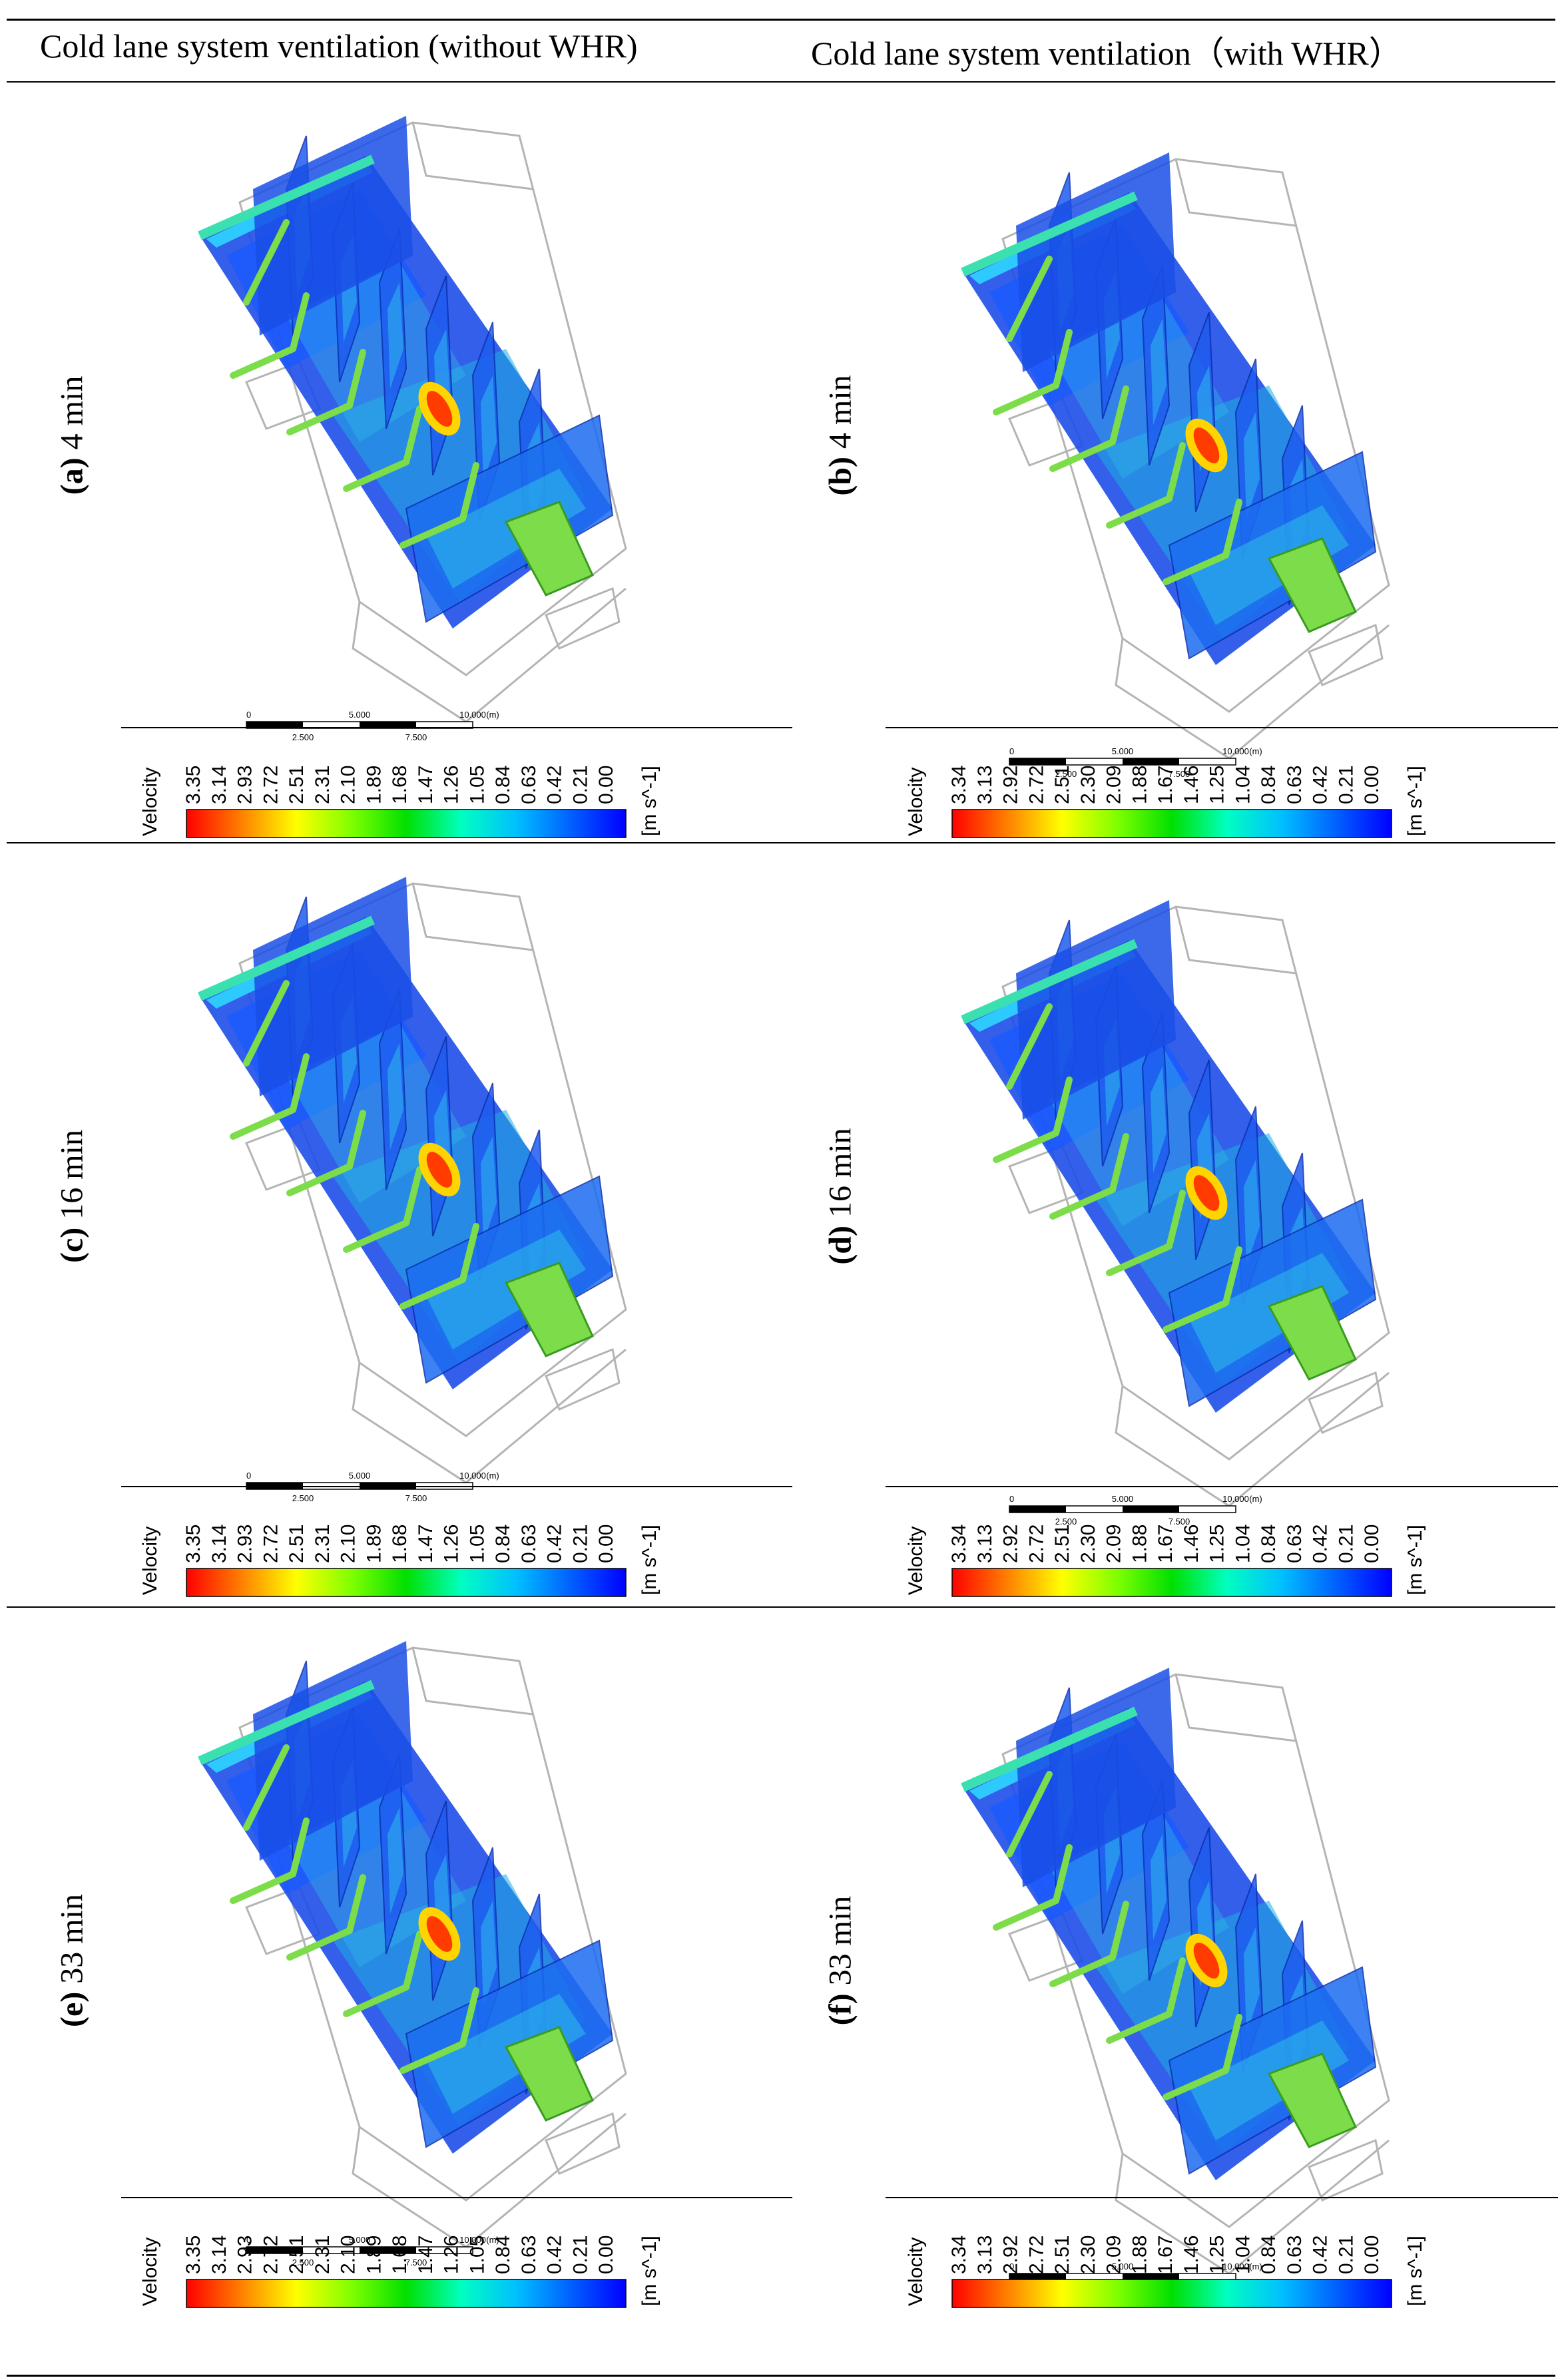 Image resolution: width=1562 pixels, height=2380 pixels. What do you see at coordinates (1114, 1544) in the screenshot?
I see `colorbar-tick-label: 2.09` at bounding box center [1114, 1544].